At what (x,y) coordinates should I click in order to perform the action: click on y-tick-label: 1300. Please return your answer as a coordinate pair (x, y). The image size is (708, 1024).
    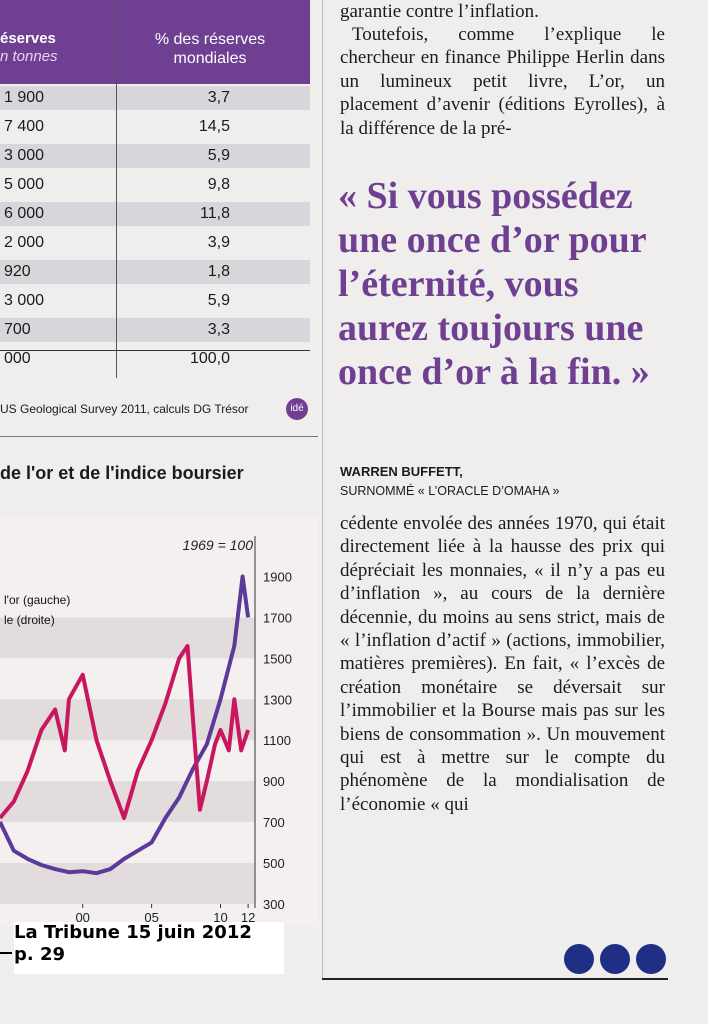
    Looking at the image, I should click on (277, 699).